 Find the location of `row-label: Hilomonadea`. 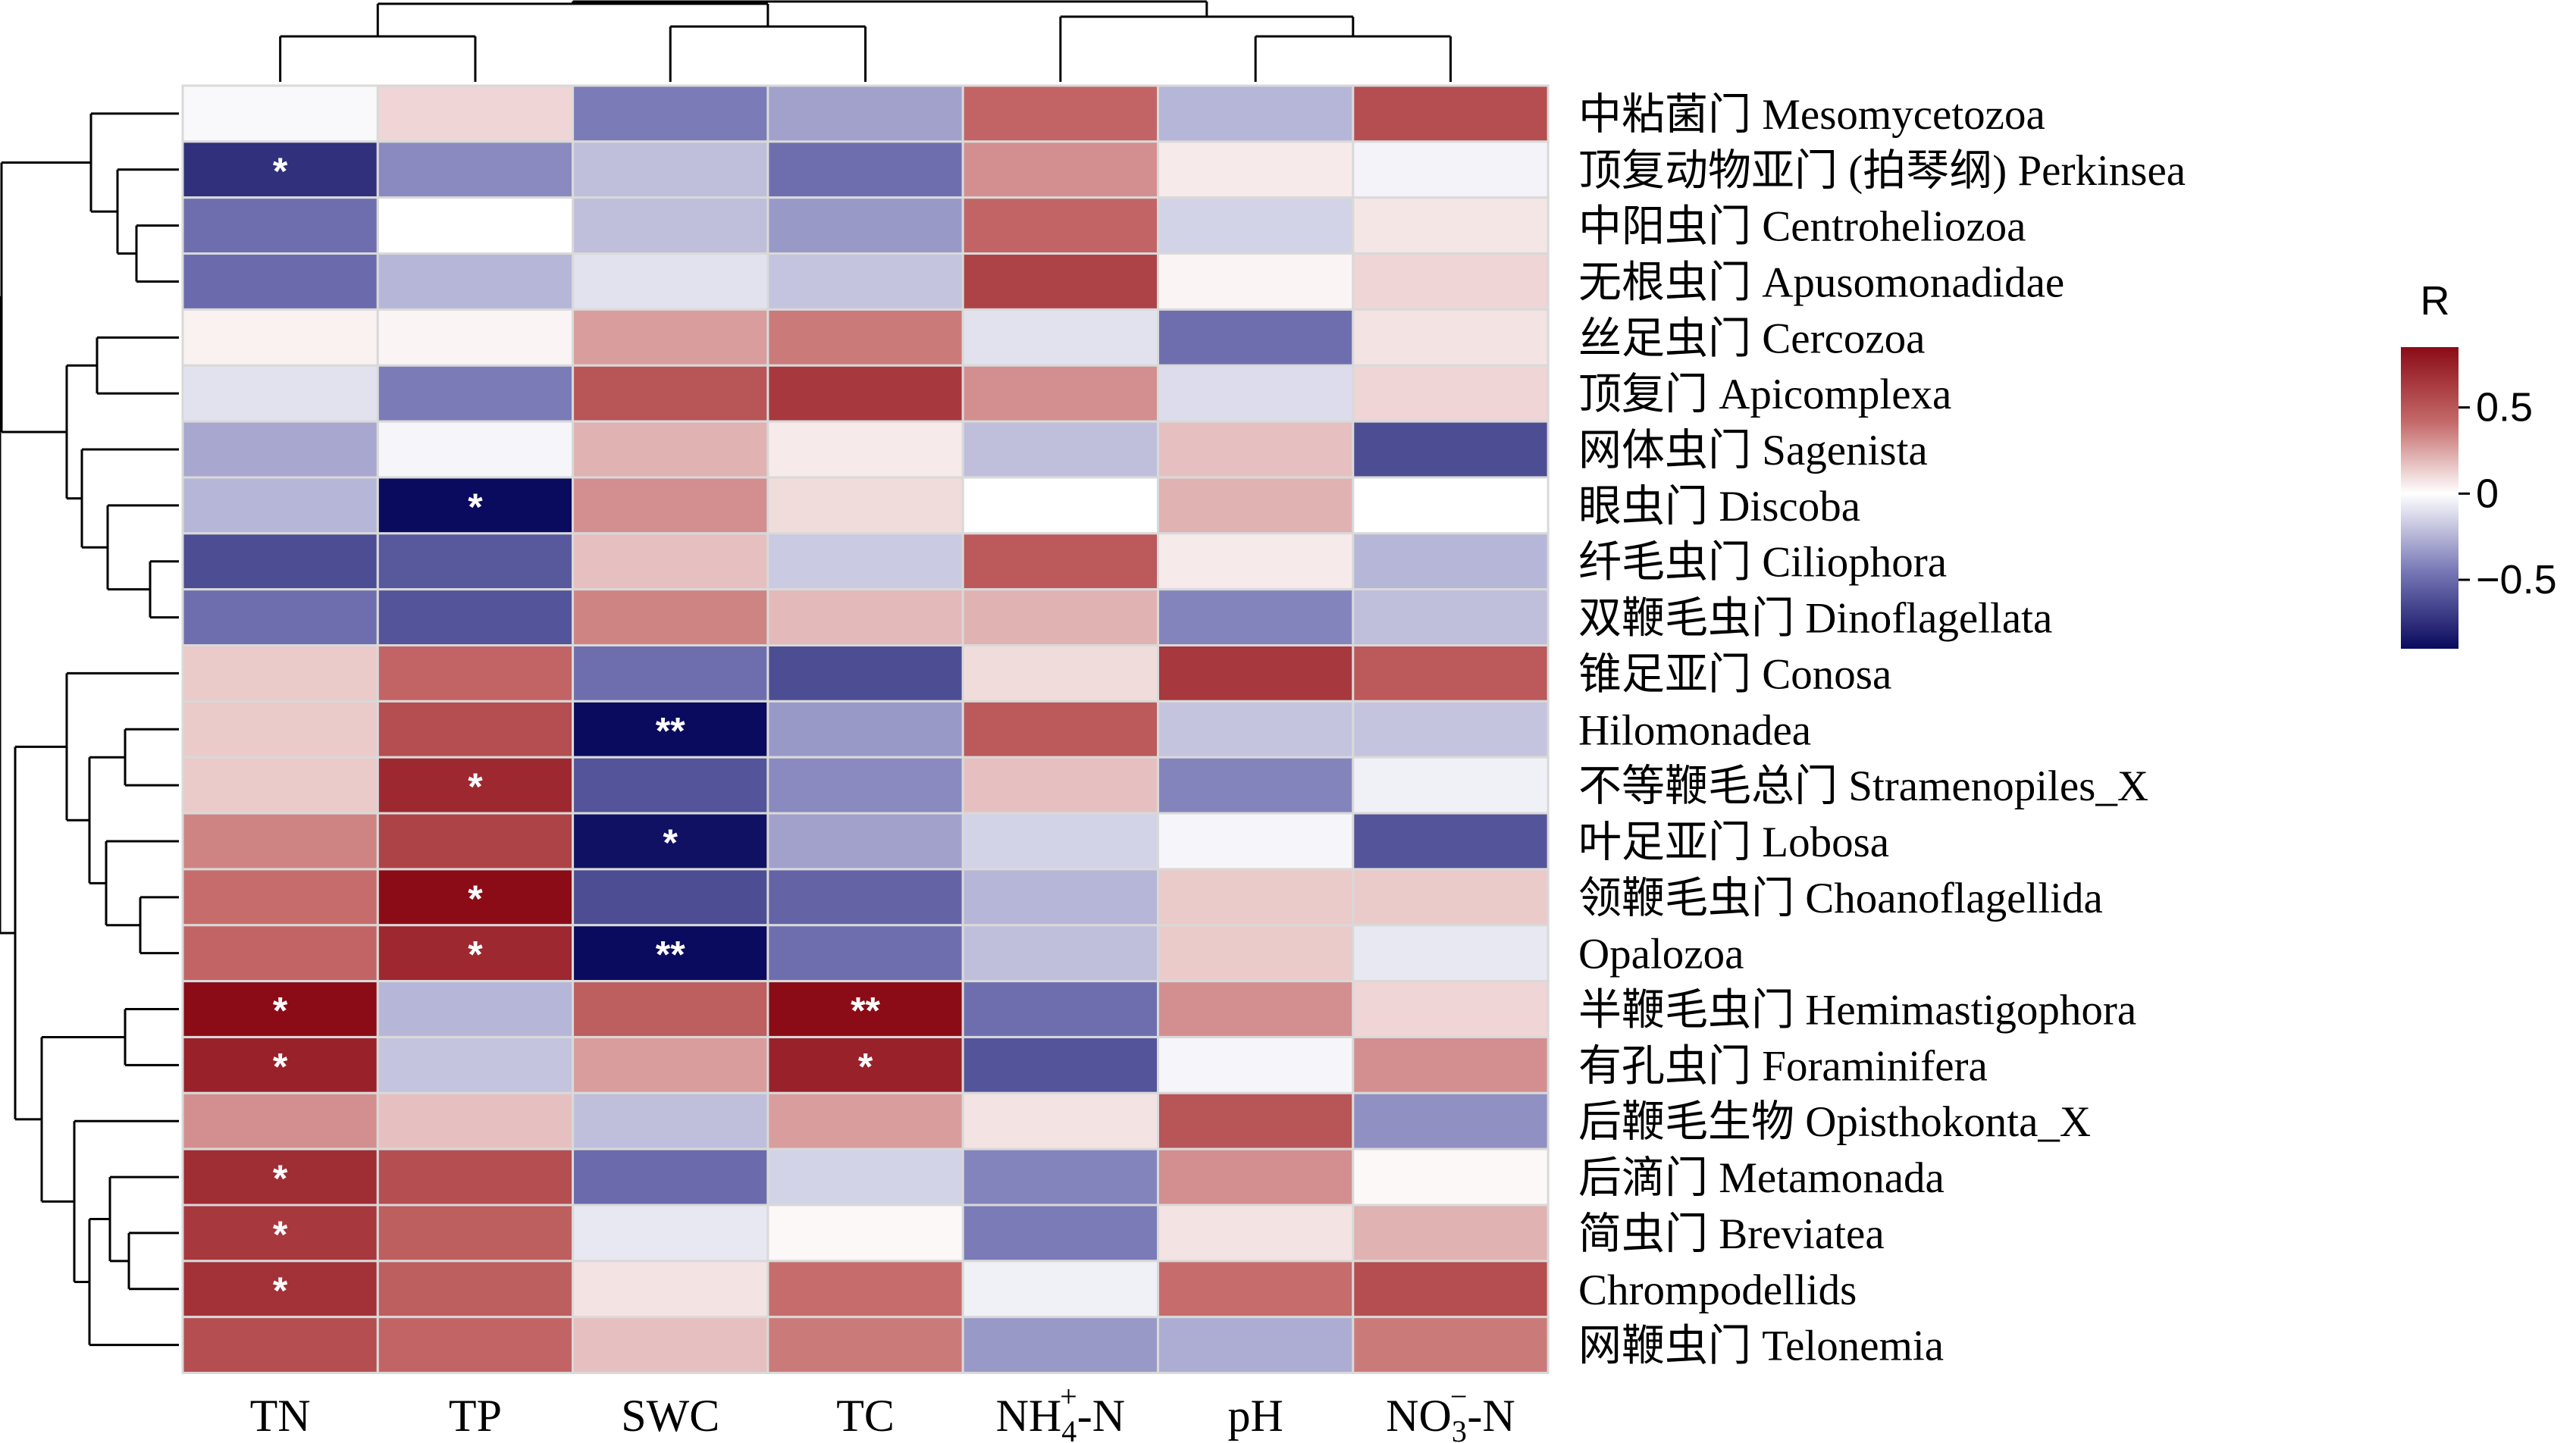

row-label: Hilomonadea is located at coordinates (1695, 730).